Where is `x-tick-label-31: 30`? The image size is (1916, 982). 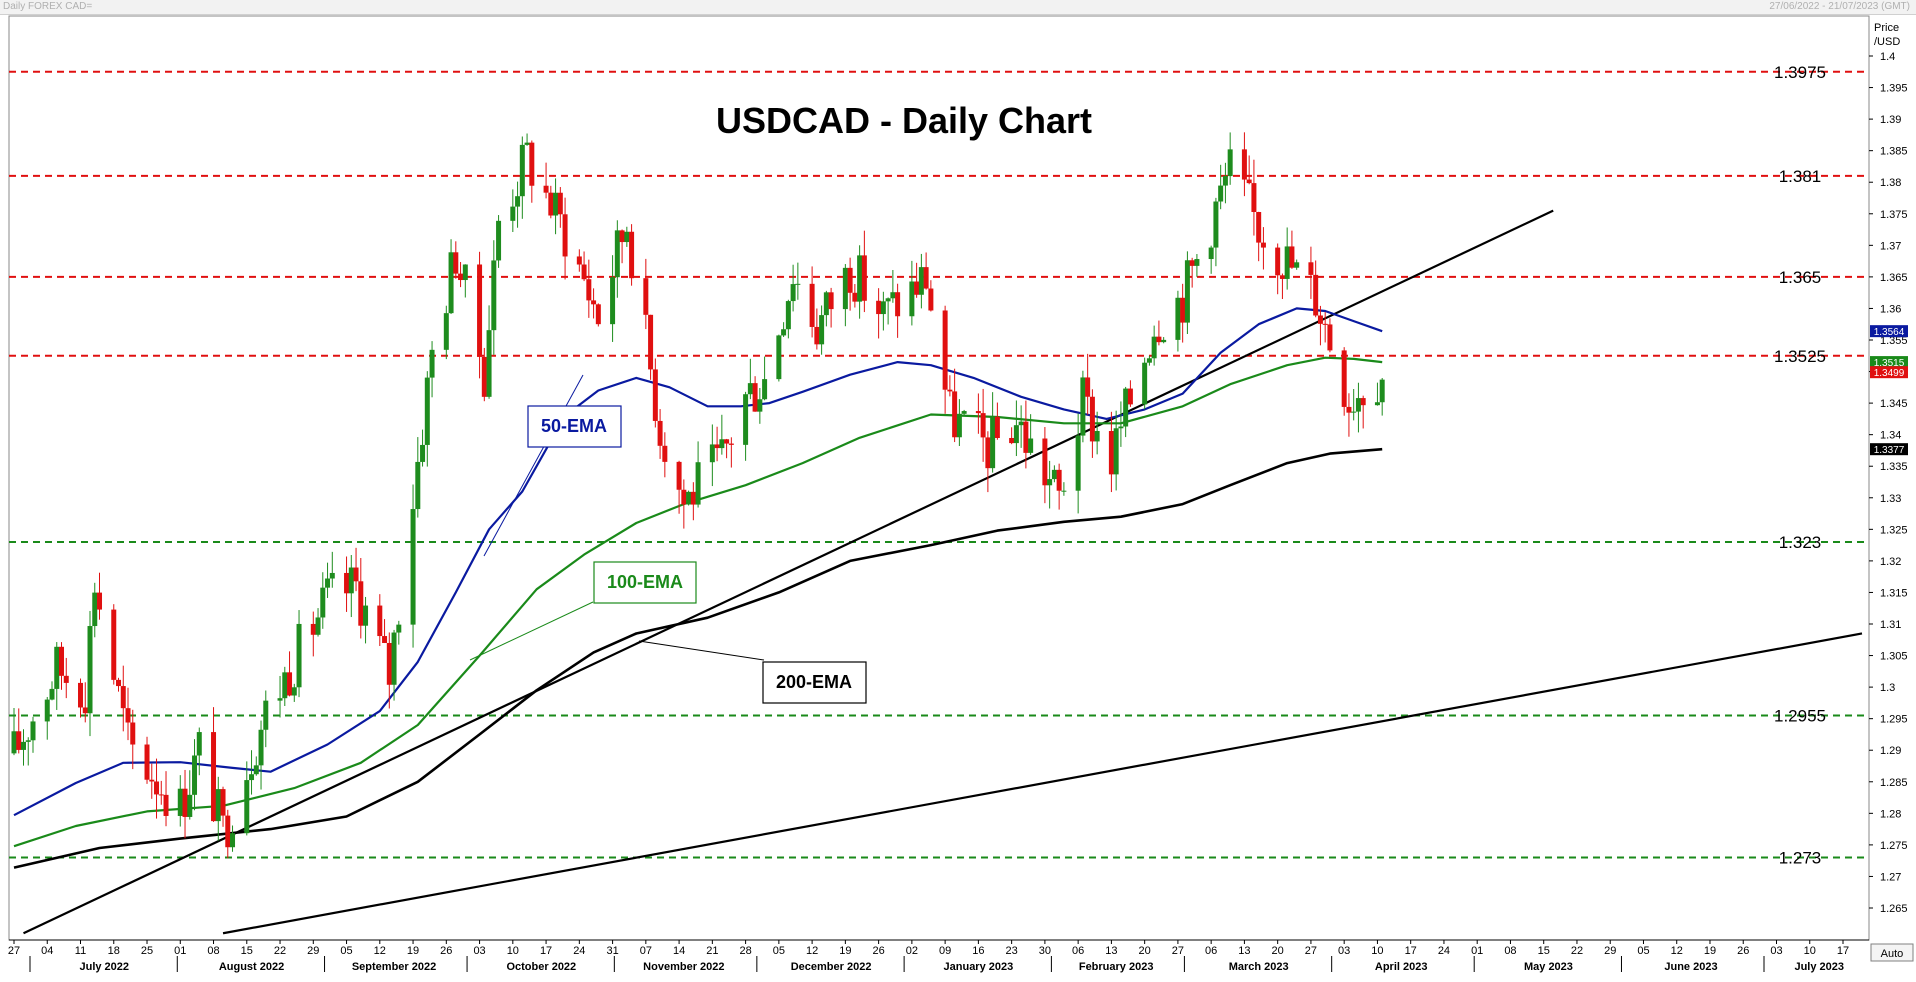
x-tick-label-31: 30 is located at coordinates (1045, 951).